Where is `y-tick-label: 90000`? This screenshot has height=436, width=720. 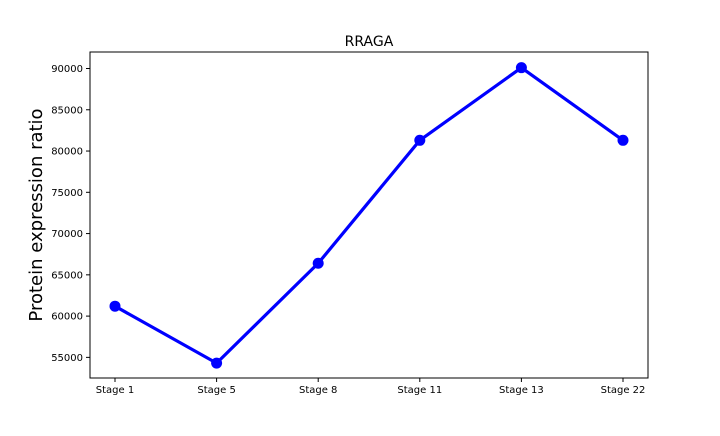
y-tick-label: 90000 is located at coordinates (67, 69).